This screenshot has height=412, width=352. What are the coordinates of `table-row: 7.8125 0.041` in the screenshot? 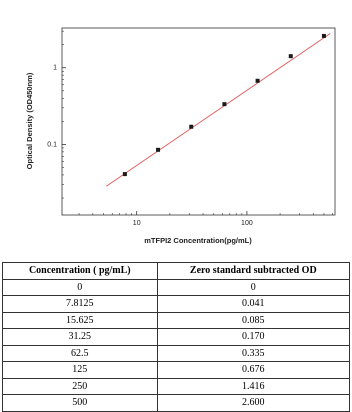 It's located at (176, 304).